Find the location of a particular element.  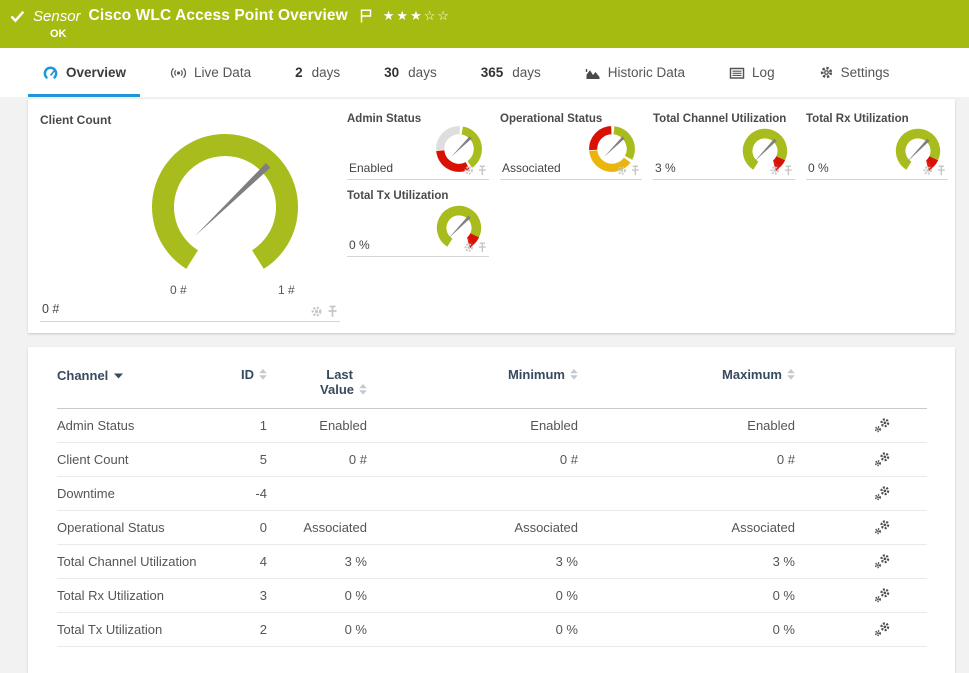

channel-maximum: Associated is located at coordinates (763, 527).